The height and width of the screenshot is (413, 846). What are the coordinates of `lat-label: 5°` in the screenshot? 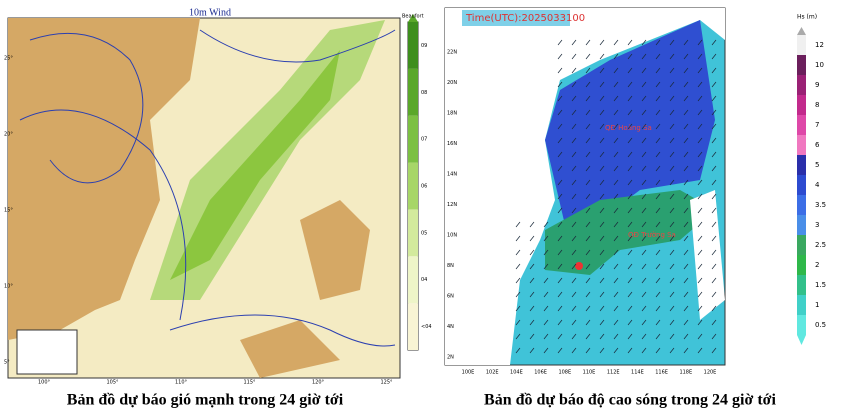 It's located at (7, 363).